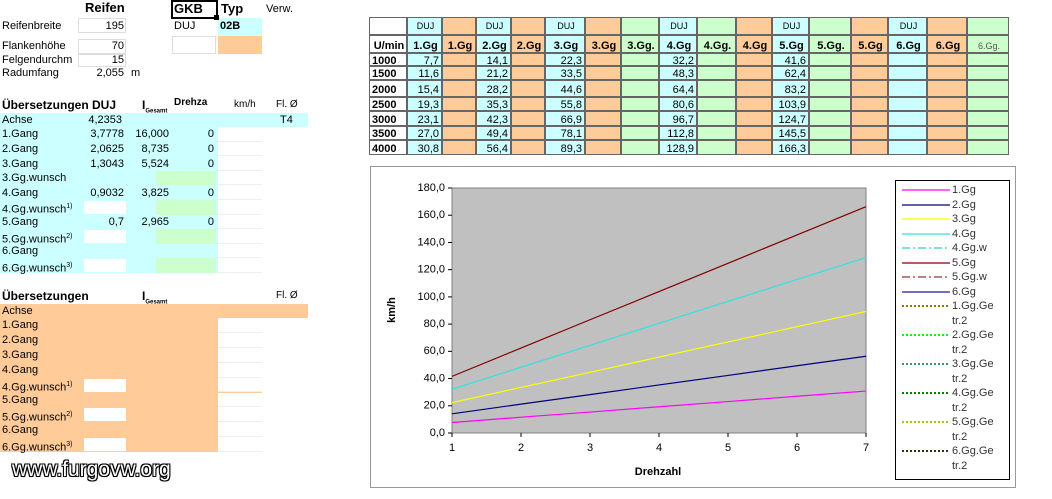 This screenshot has width=1052, height=499. I want to click on cell-value: 8,735, so click(155, 148).